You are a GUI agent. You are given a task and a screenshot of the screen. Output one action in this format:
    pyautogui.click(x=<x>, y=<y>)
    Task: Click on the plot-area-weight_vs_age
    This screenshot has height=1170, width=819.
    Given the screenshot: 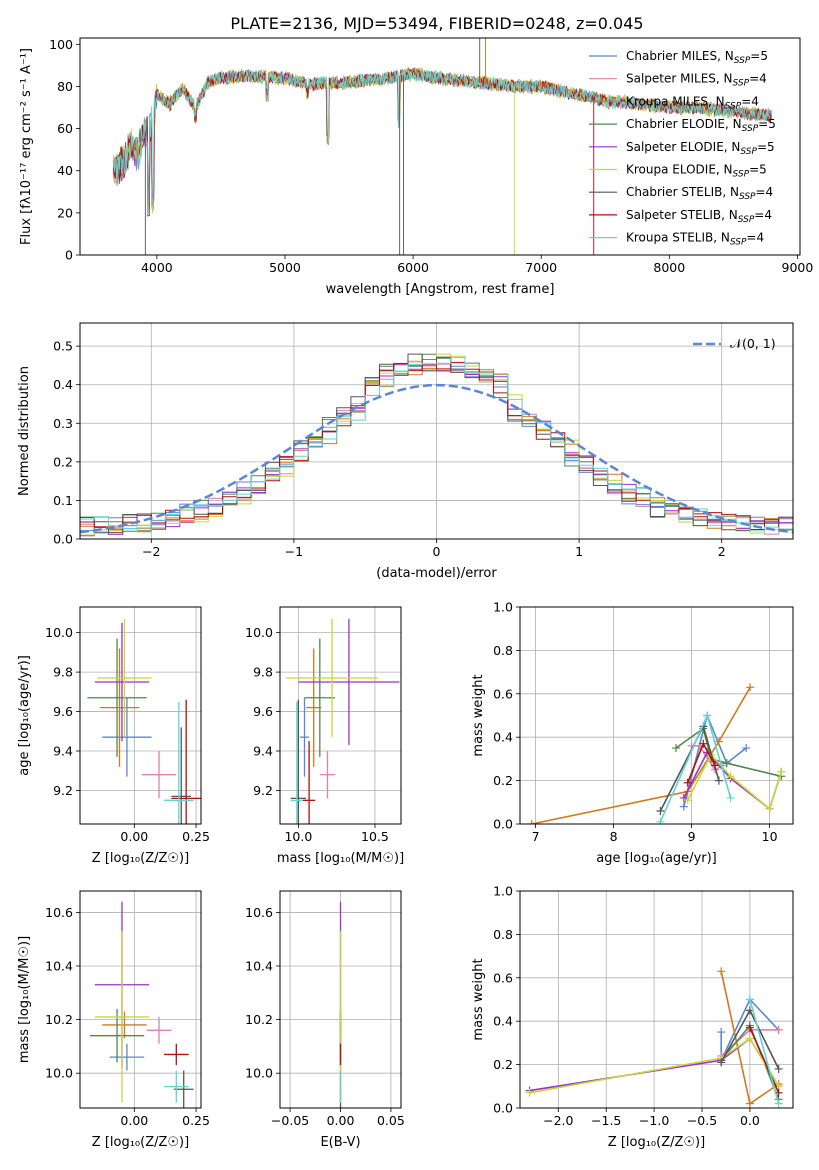 What is the action you would take?
    pyautogui.click(x=656, y=715)
    